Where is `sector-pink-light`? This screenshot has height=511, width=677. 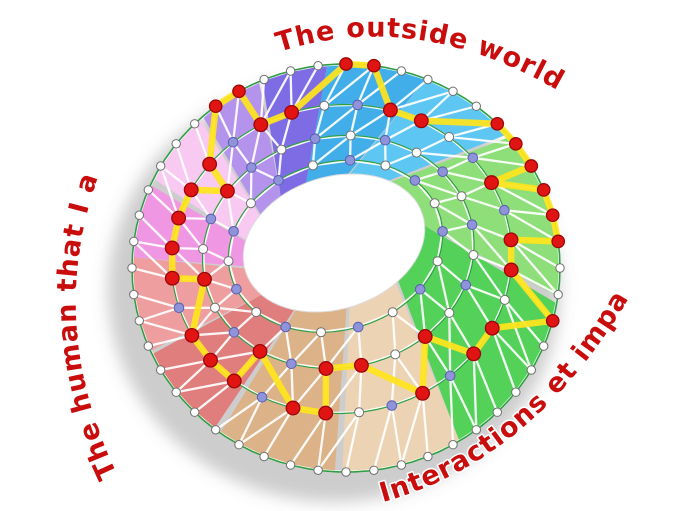 sector-pink-light is located at coordinates (206, 179).